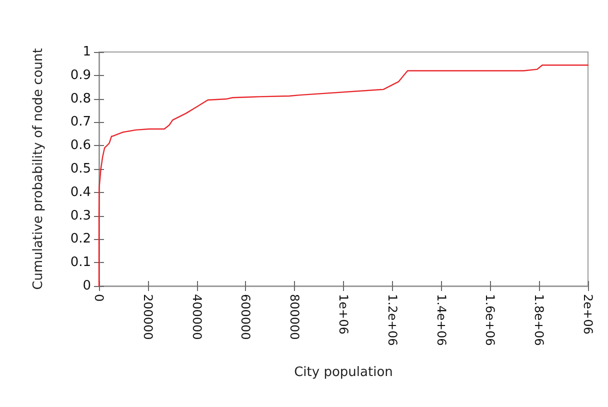 This screenshot has width=608, height=407. What do you see at coordinates (80, 122) in the screenshot?
I see `y-tick-label: 0.7` at bounding box center [80, 122].